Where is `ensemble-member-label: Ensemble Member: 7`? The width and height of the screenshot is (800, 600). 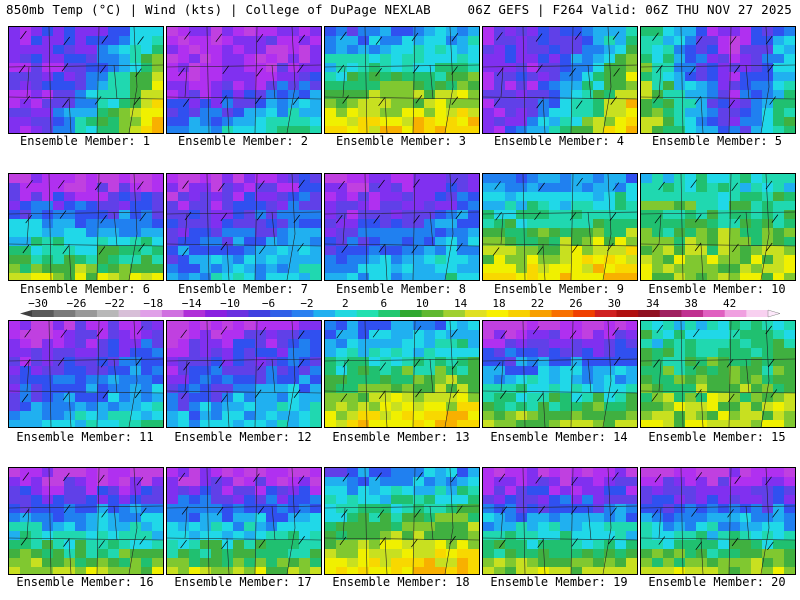 ensemble-member-label: Ensemble Member: 7 is located at coordinates (243, 289).